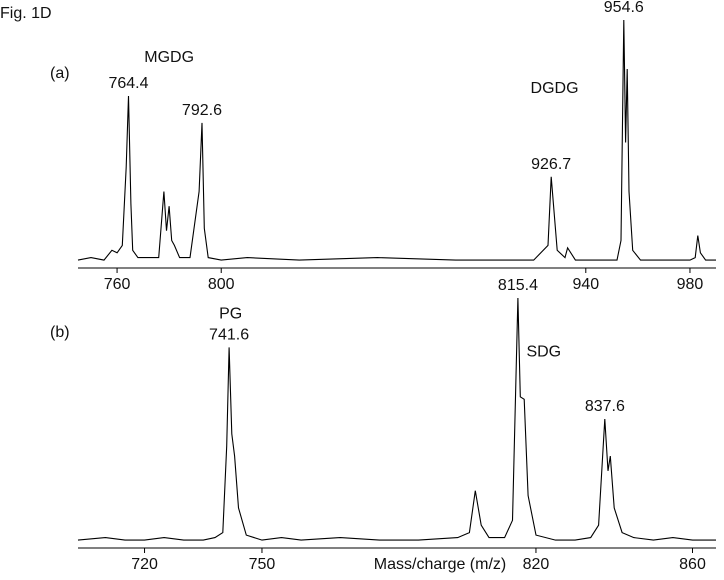 The width and height of the screenshot is (724, 580). What do you see at coordinates (262, 564) in the screenshot?
I see `x-tick-label: 750` at bounding box center [262, 564].